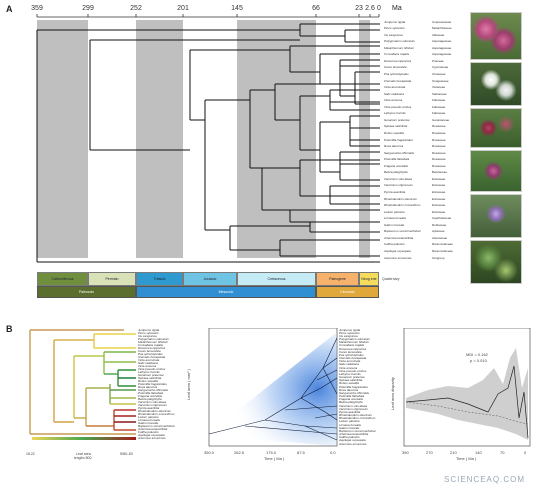  What do you see at coordinates (484, 479) in the screenshot?
I see `watermark: SCIENCEAQ.COM` at bounding box center [484, 479].